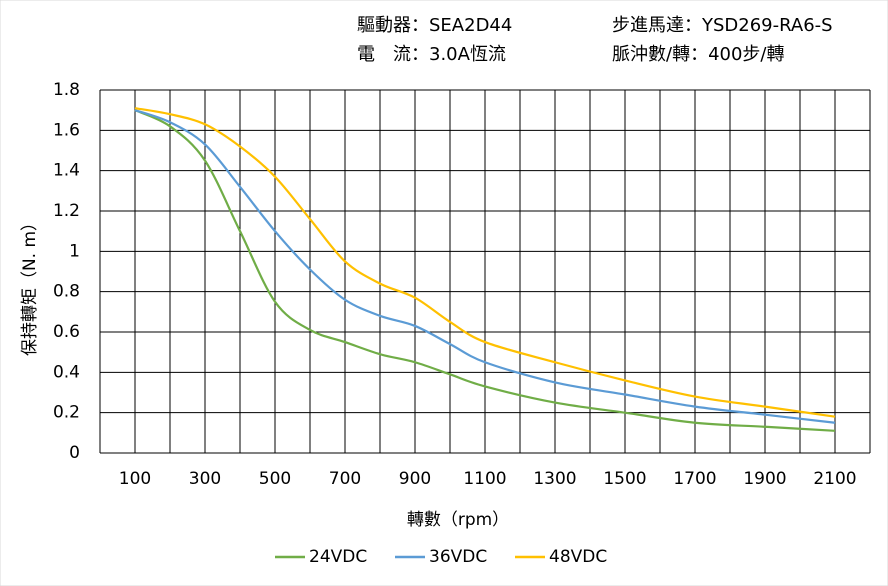 This screenshot has width=888, height=586. I want to click on x-tick-label: 900, so click(415, 479).